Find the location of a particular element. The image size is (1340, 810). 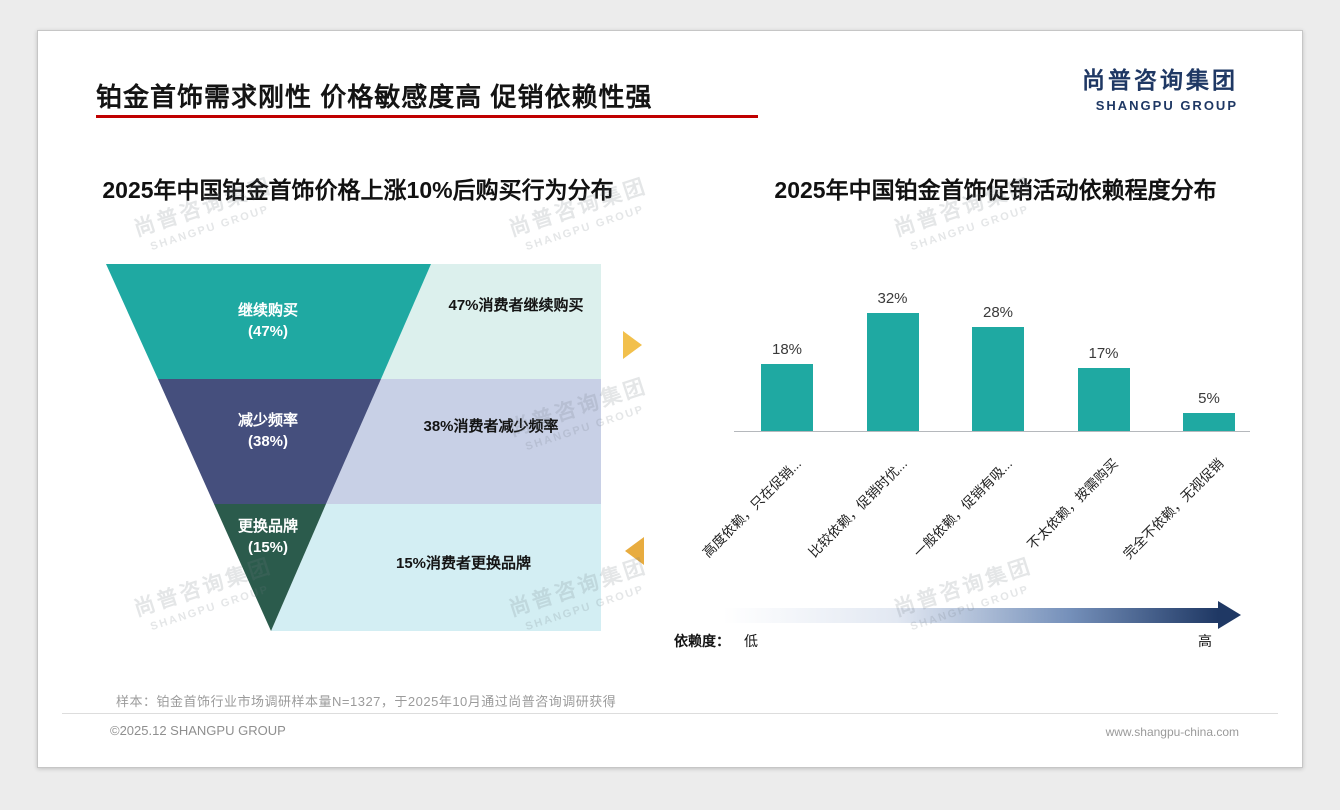

funnel-segment-text-3: 更换品牌 (15%) is located at coordinates (268, 537).